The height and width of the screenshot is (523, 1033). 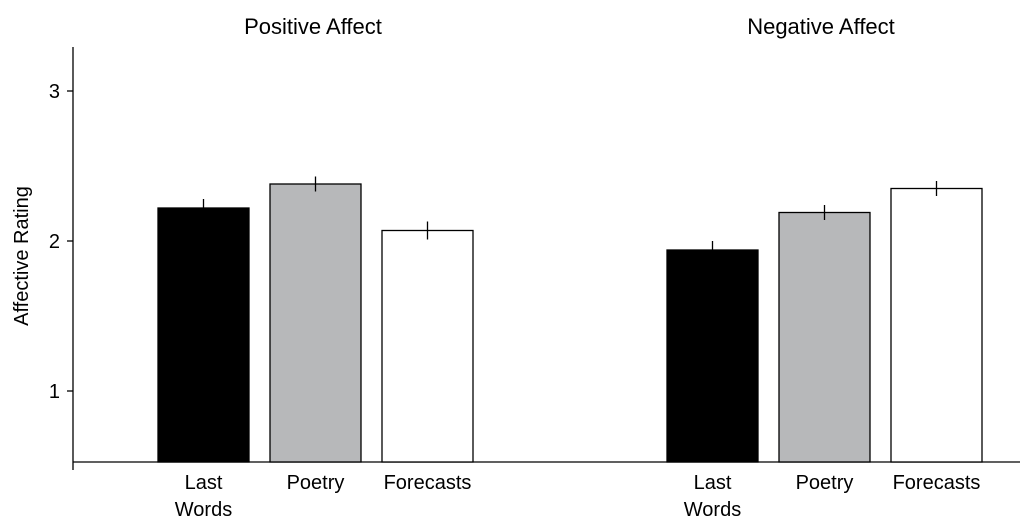 What do you see at coordinates (313, 26) in the screenshot?
I see `panel-title-0: Positive Affect` at bounding box center [313, 26].